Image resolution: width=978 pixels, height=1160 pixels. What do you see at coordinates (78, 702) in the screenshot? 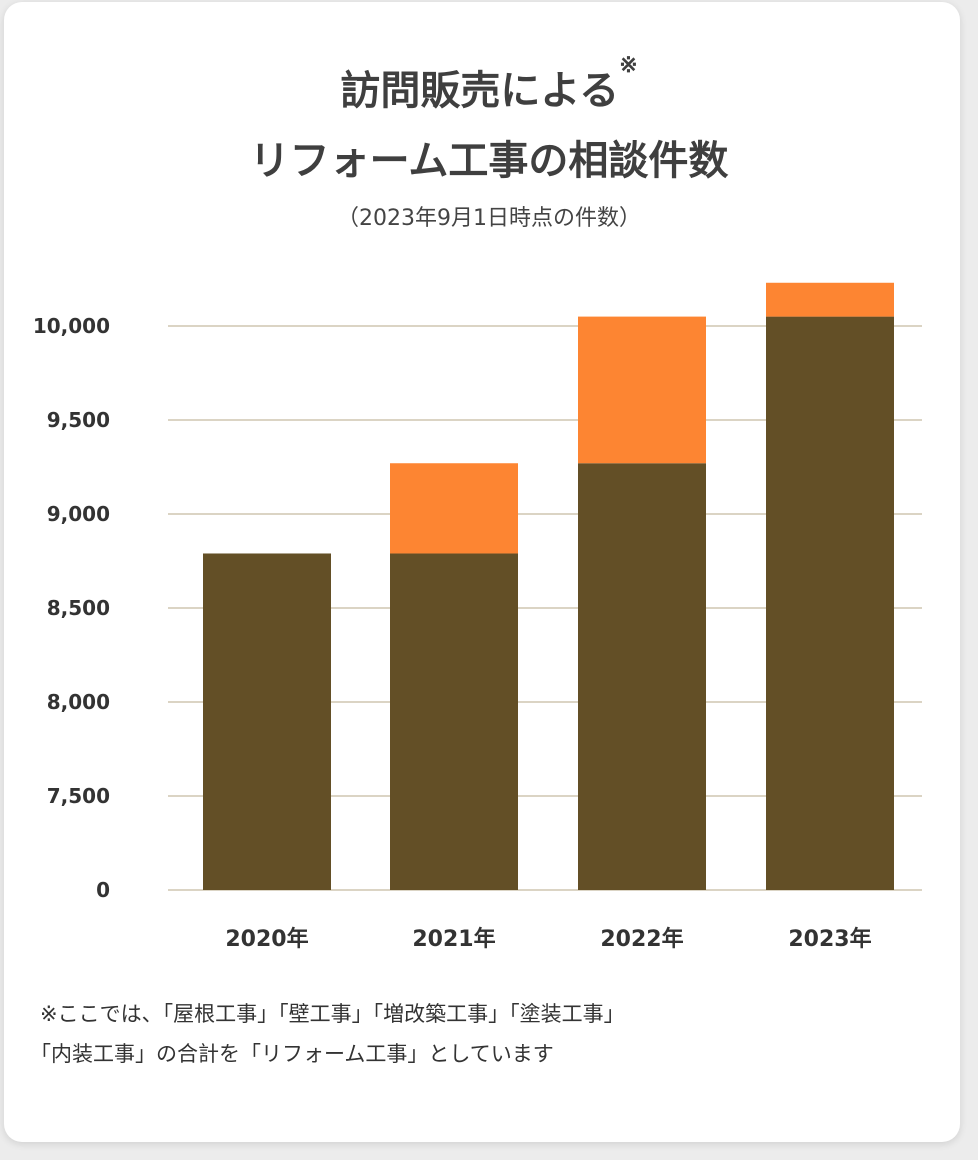
I see `y-tick-label: 8,000` at bounding box center [78, 702].